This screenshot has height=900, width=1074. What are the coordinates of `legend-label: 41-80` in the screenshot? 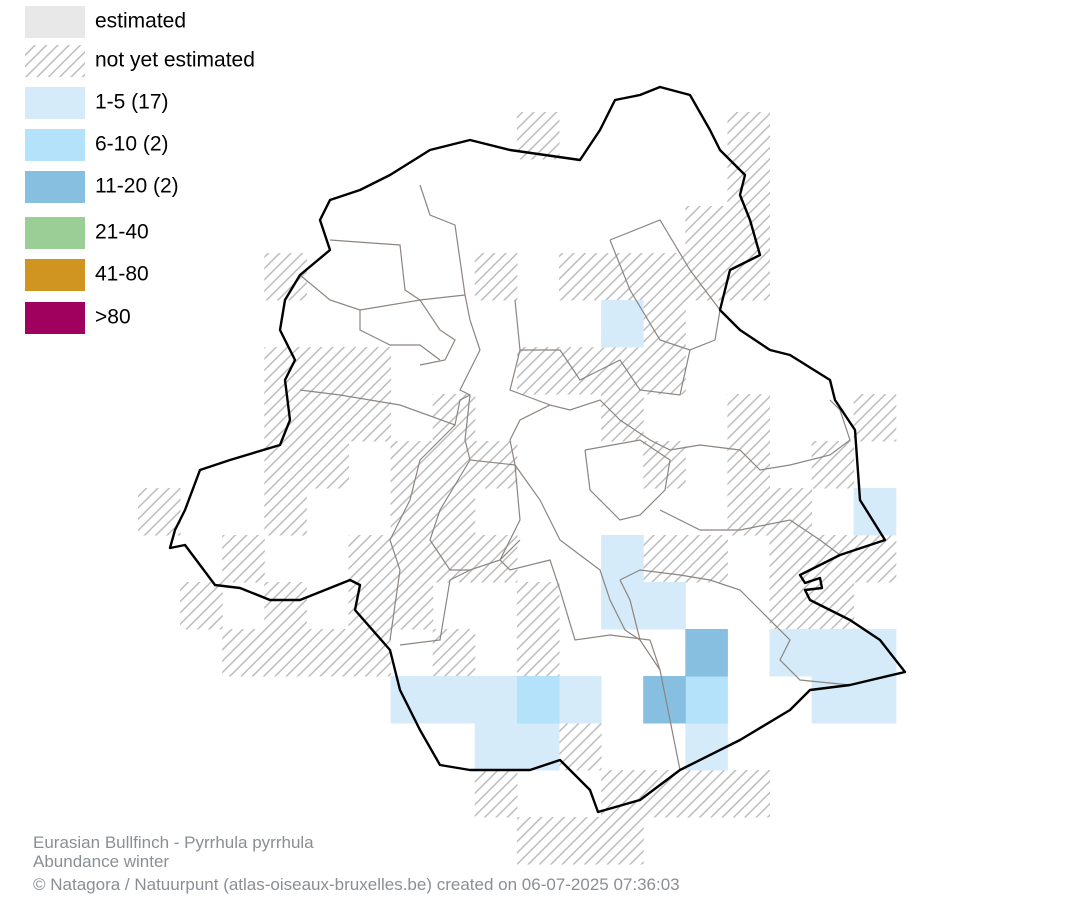 It's located at (122, 274).